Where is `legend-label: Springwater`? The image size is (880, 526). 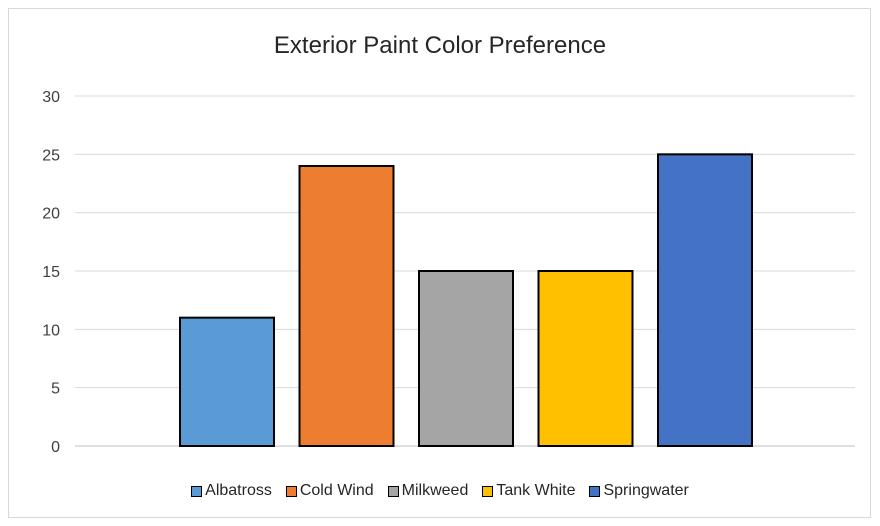 legend-label: Springwater is located at coordinates (646, 490).